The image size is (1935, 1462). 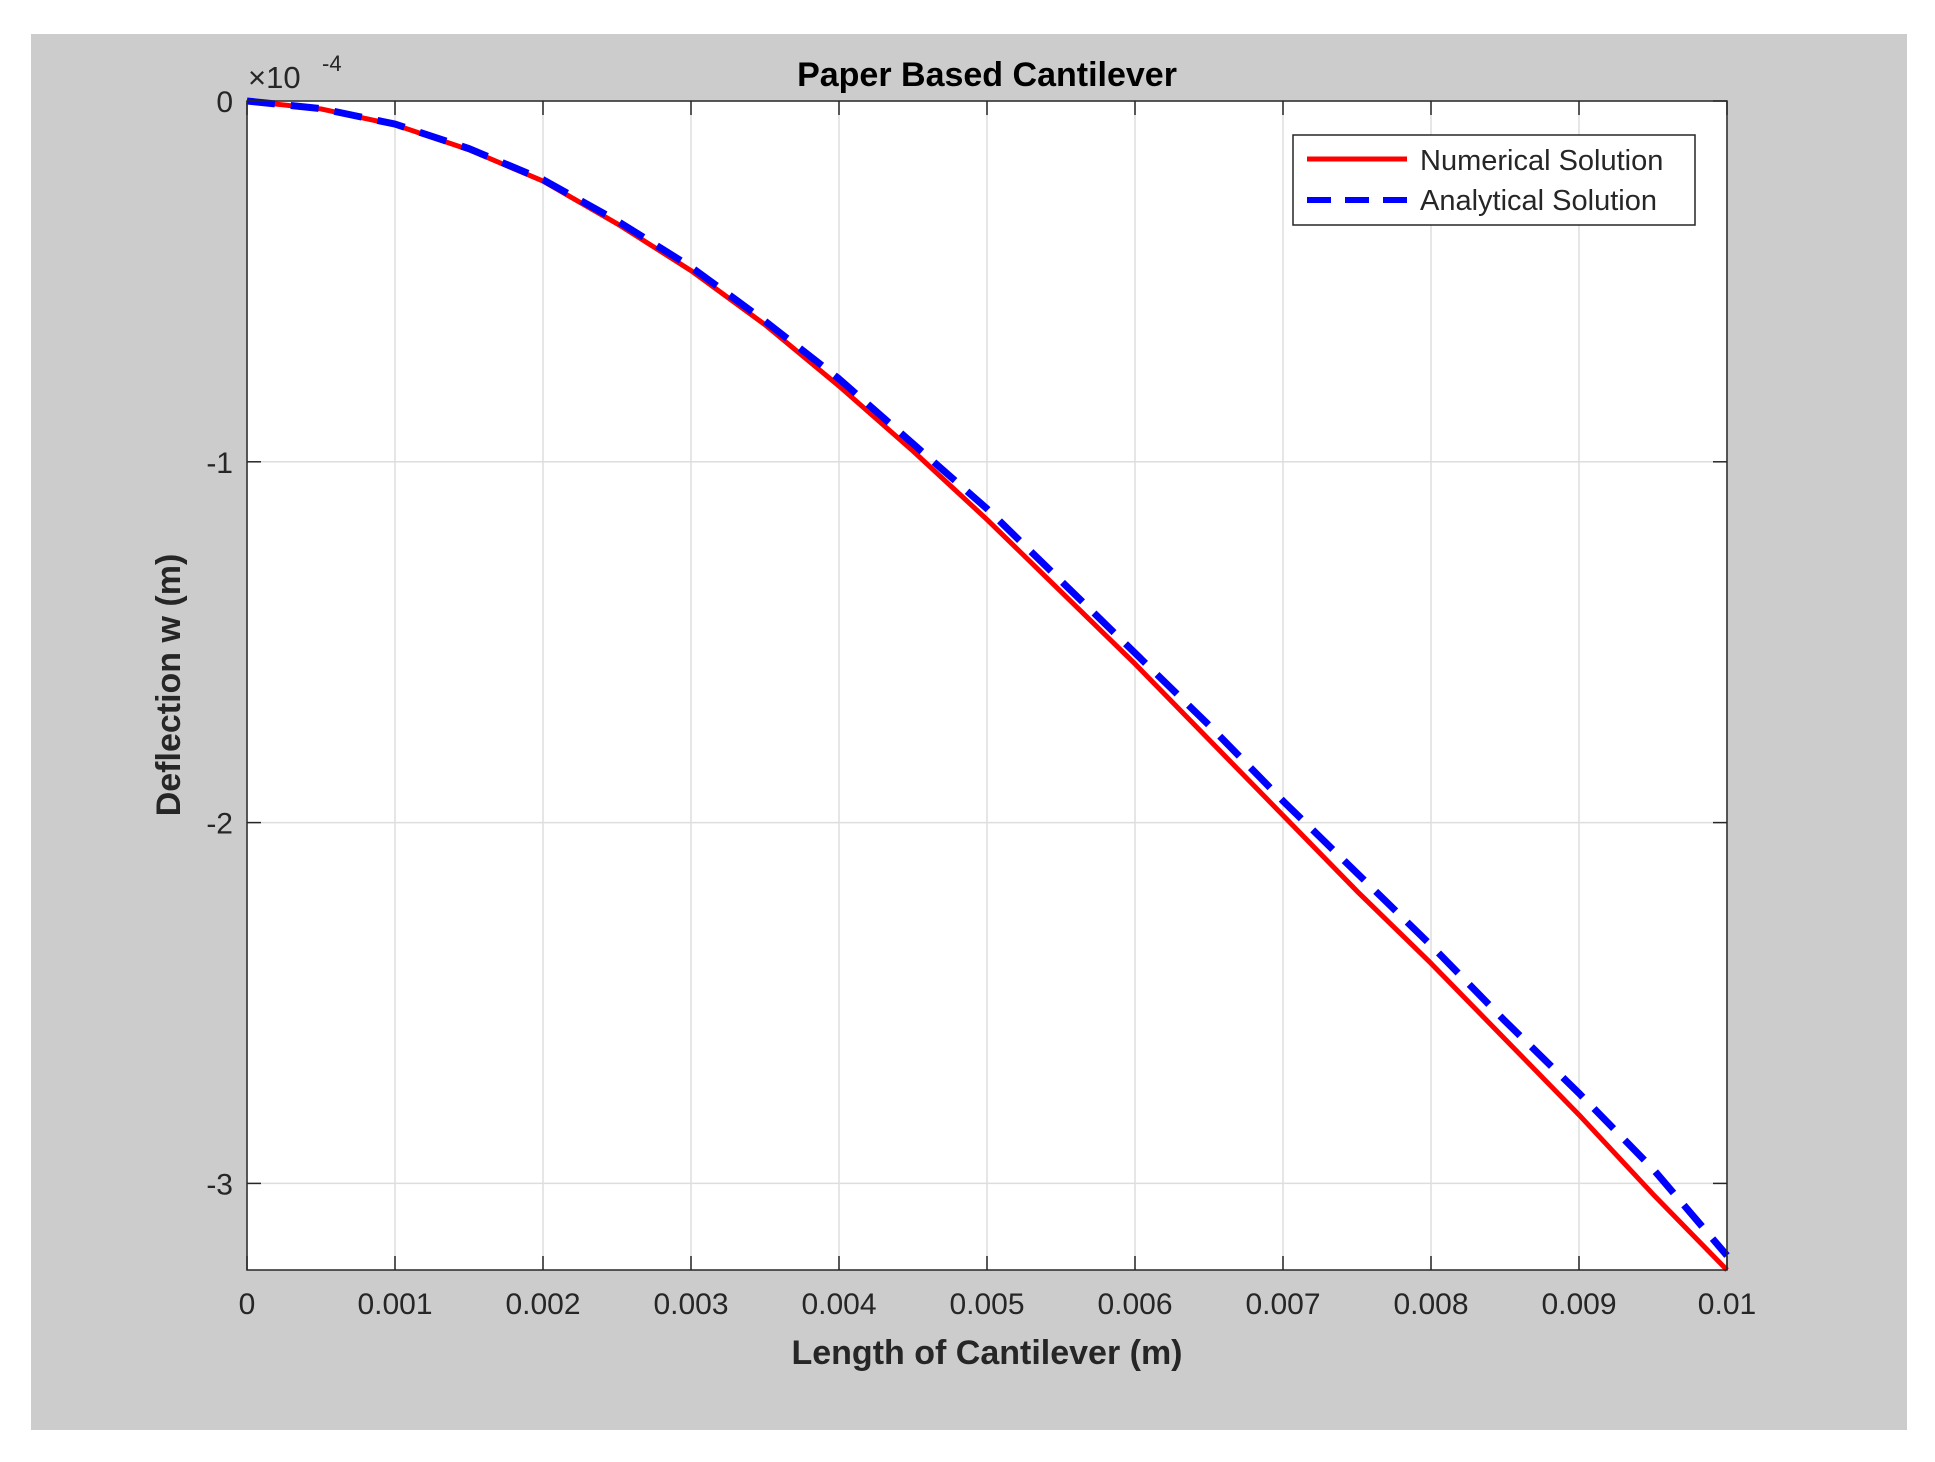 I want to click on chart-title: Paper Based Cantilever, so click(x=987, y=75).